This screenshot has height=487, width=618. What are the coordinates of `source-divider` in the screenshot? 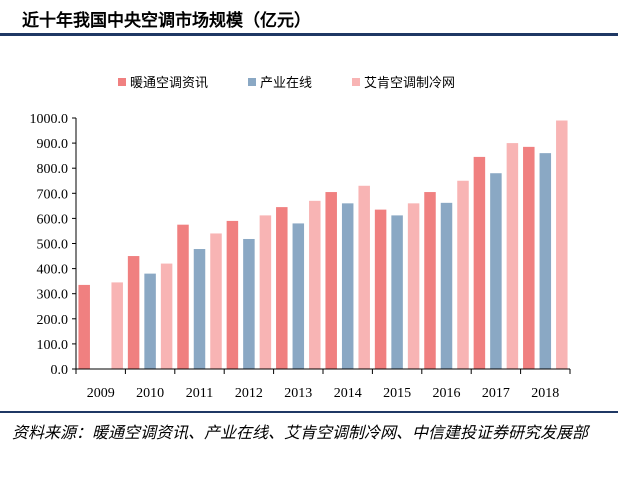 It's located at (309, 412).